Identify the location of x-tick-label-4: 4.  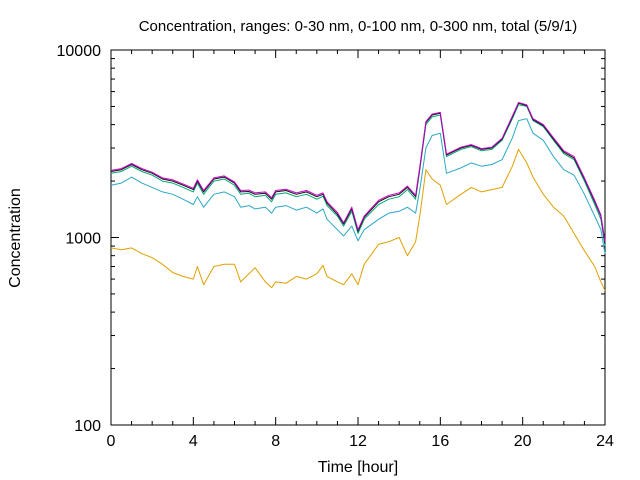
(193, 441).